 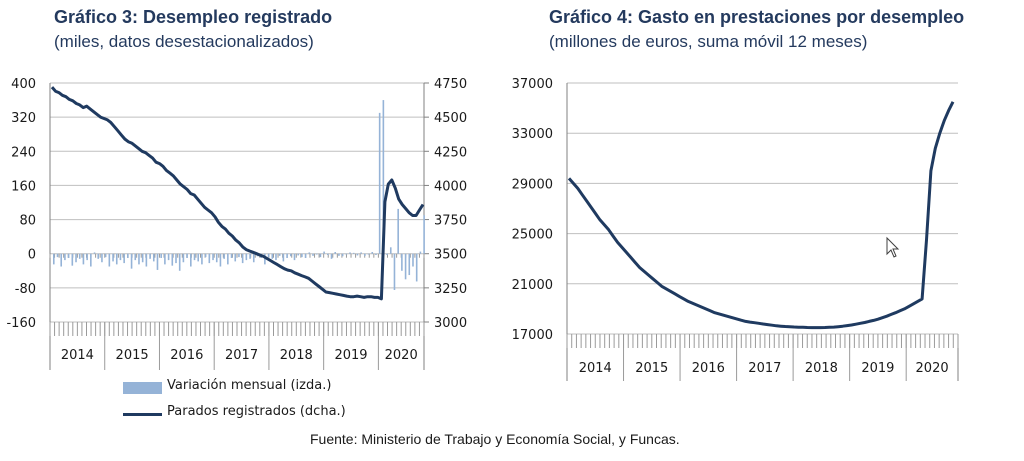 I want to click on mouse-cursor-icon, so click(x=893, y=247).